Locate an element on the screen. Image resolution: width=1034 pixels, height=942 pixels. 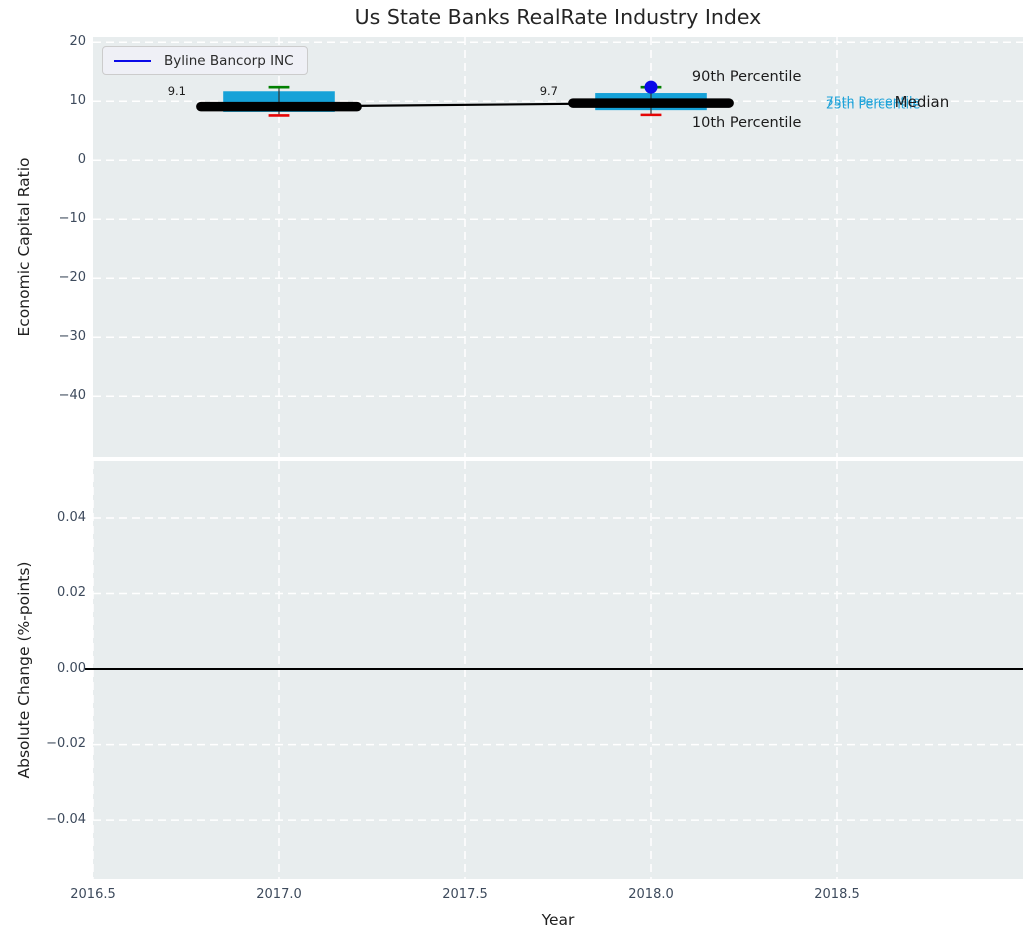
x-tick-label: 2018.5 is located at coordinates (837, 894).